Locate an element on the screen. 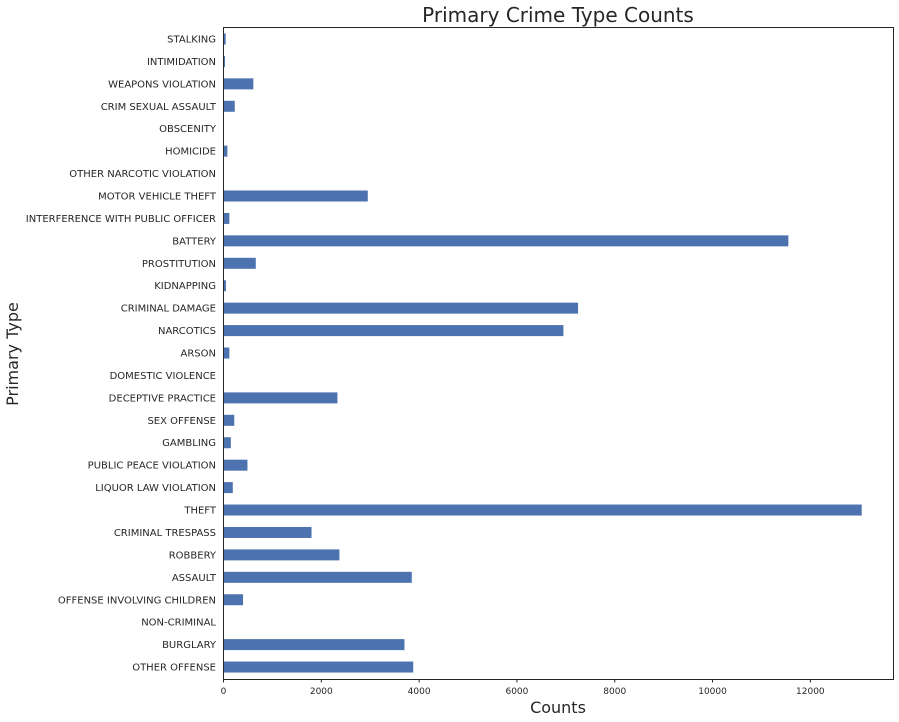  category-label: PROSTITUTION is located at coordinates (179, 264).